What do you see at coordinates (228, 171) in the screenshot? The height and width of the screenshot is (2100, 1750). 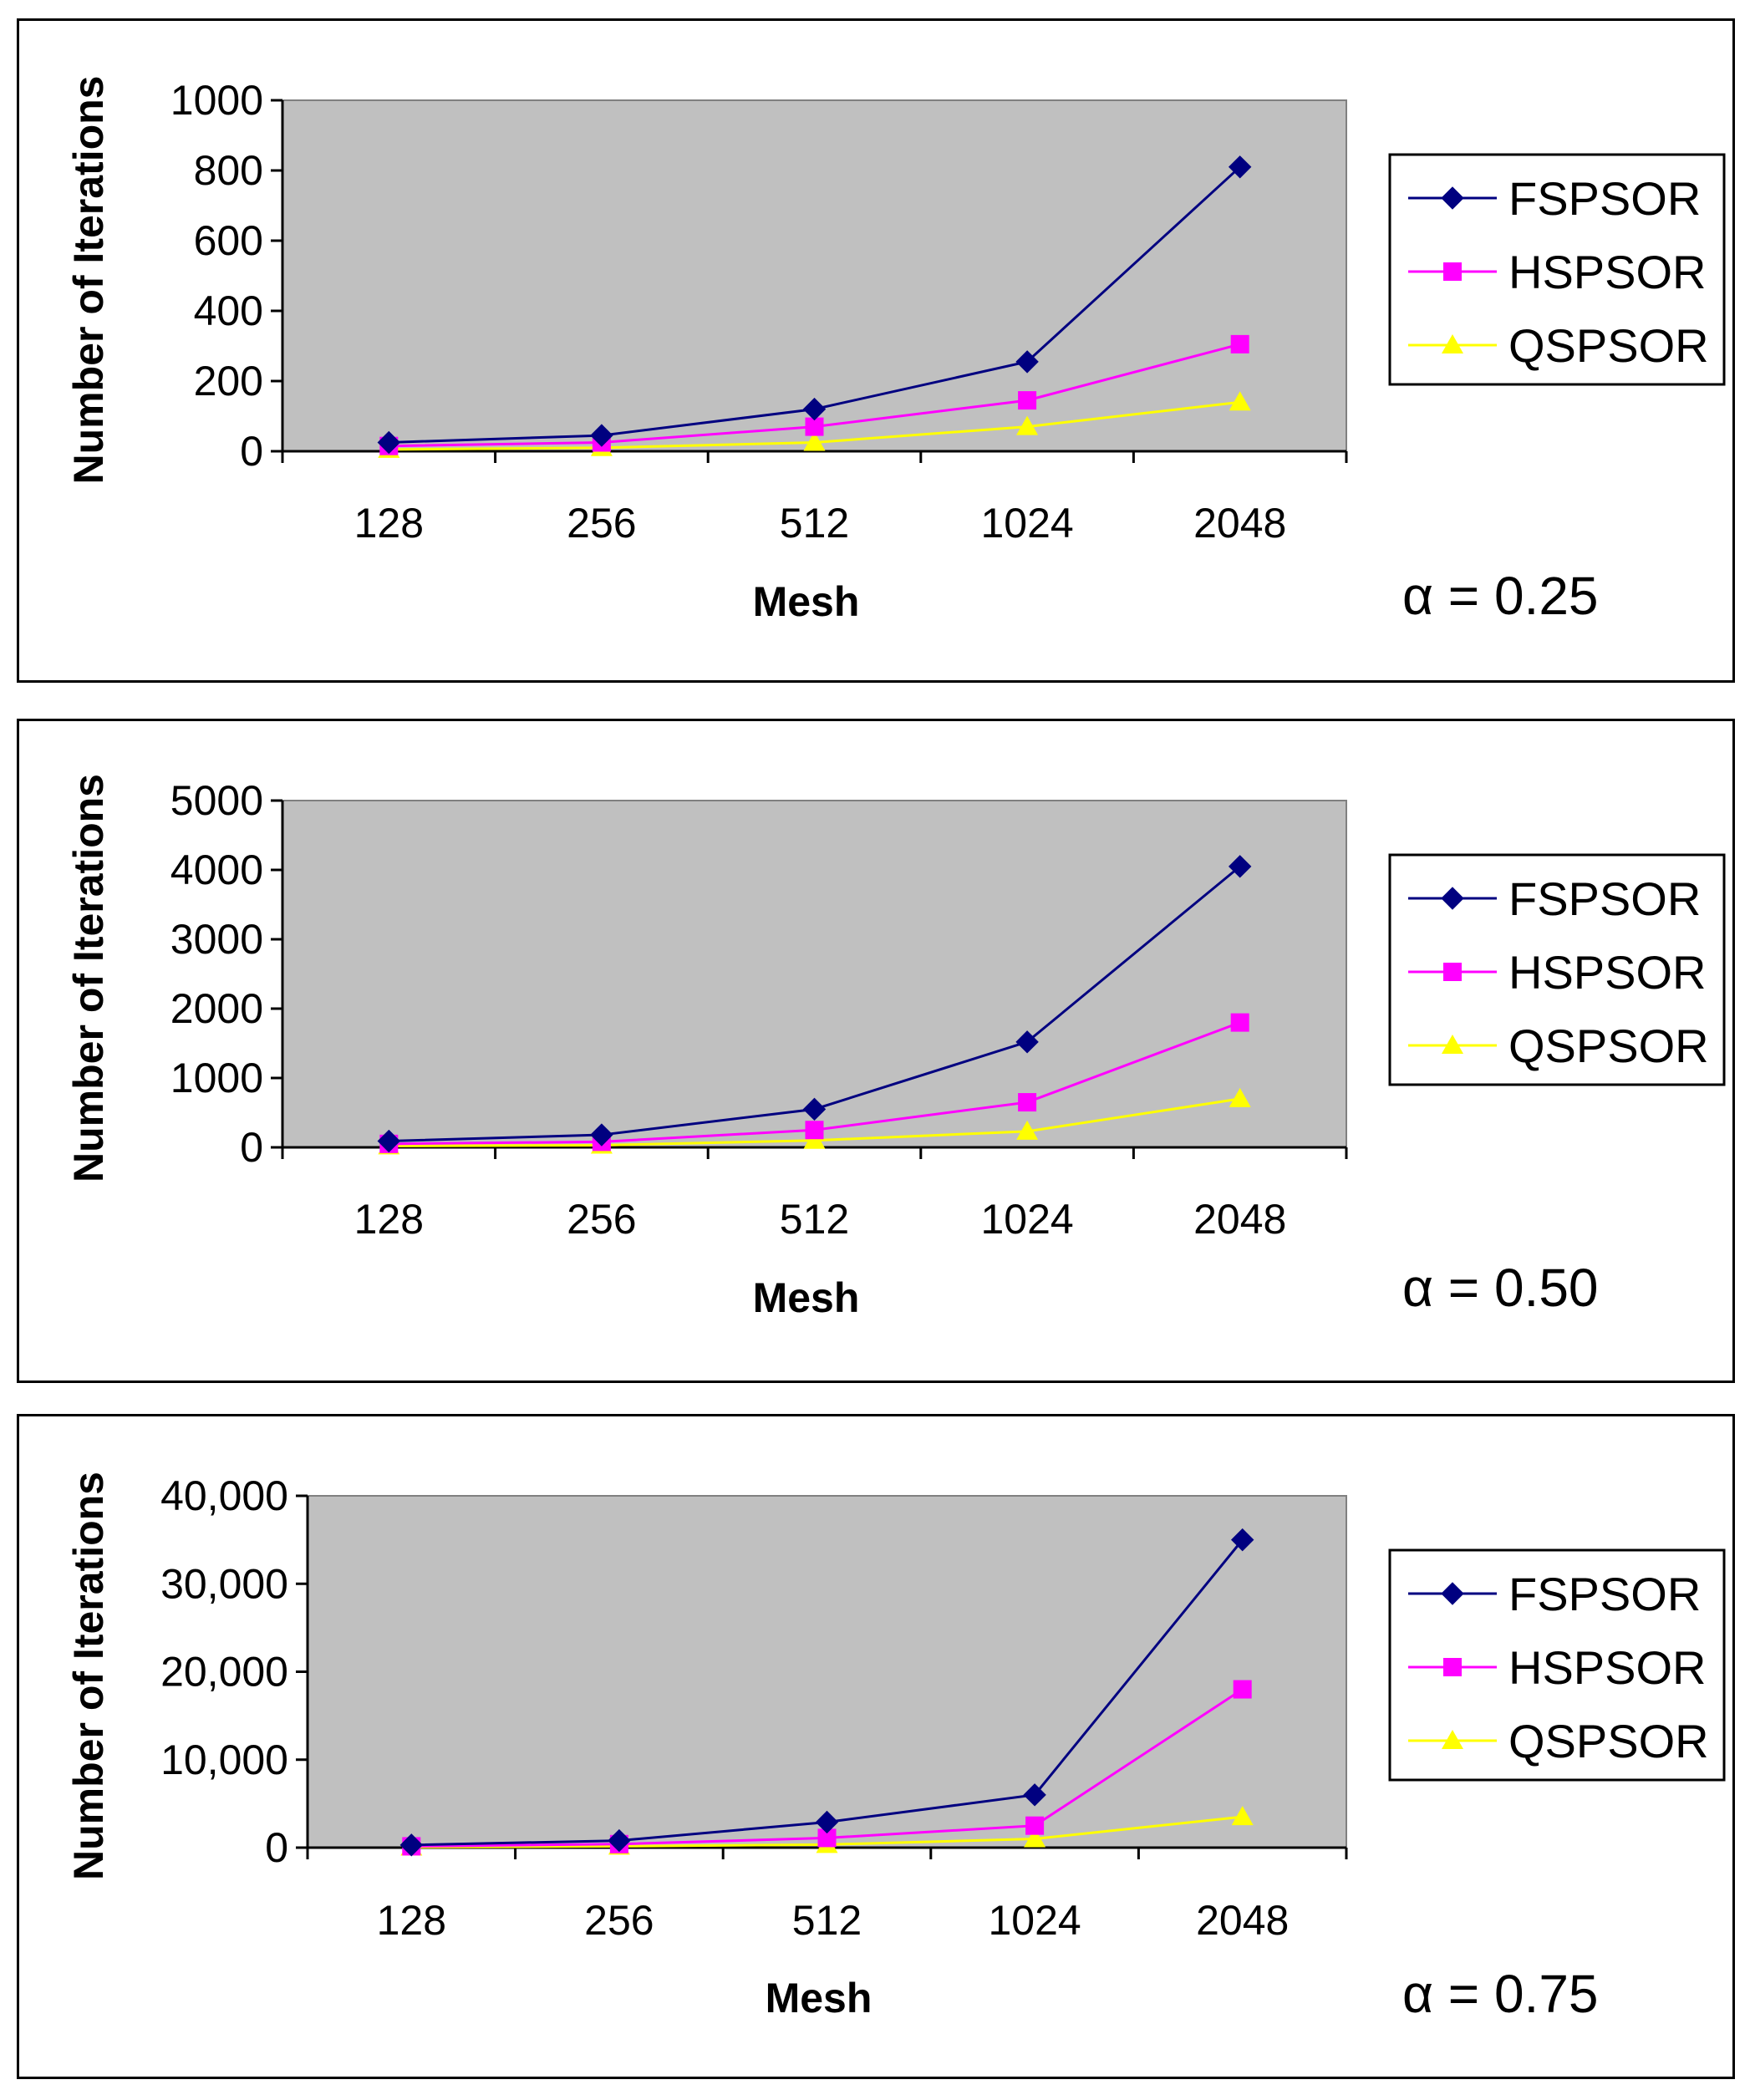 I see `y-tick-label: 800` at bounding box center [228, 171].